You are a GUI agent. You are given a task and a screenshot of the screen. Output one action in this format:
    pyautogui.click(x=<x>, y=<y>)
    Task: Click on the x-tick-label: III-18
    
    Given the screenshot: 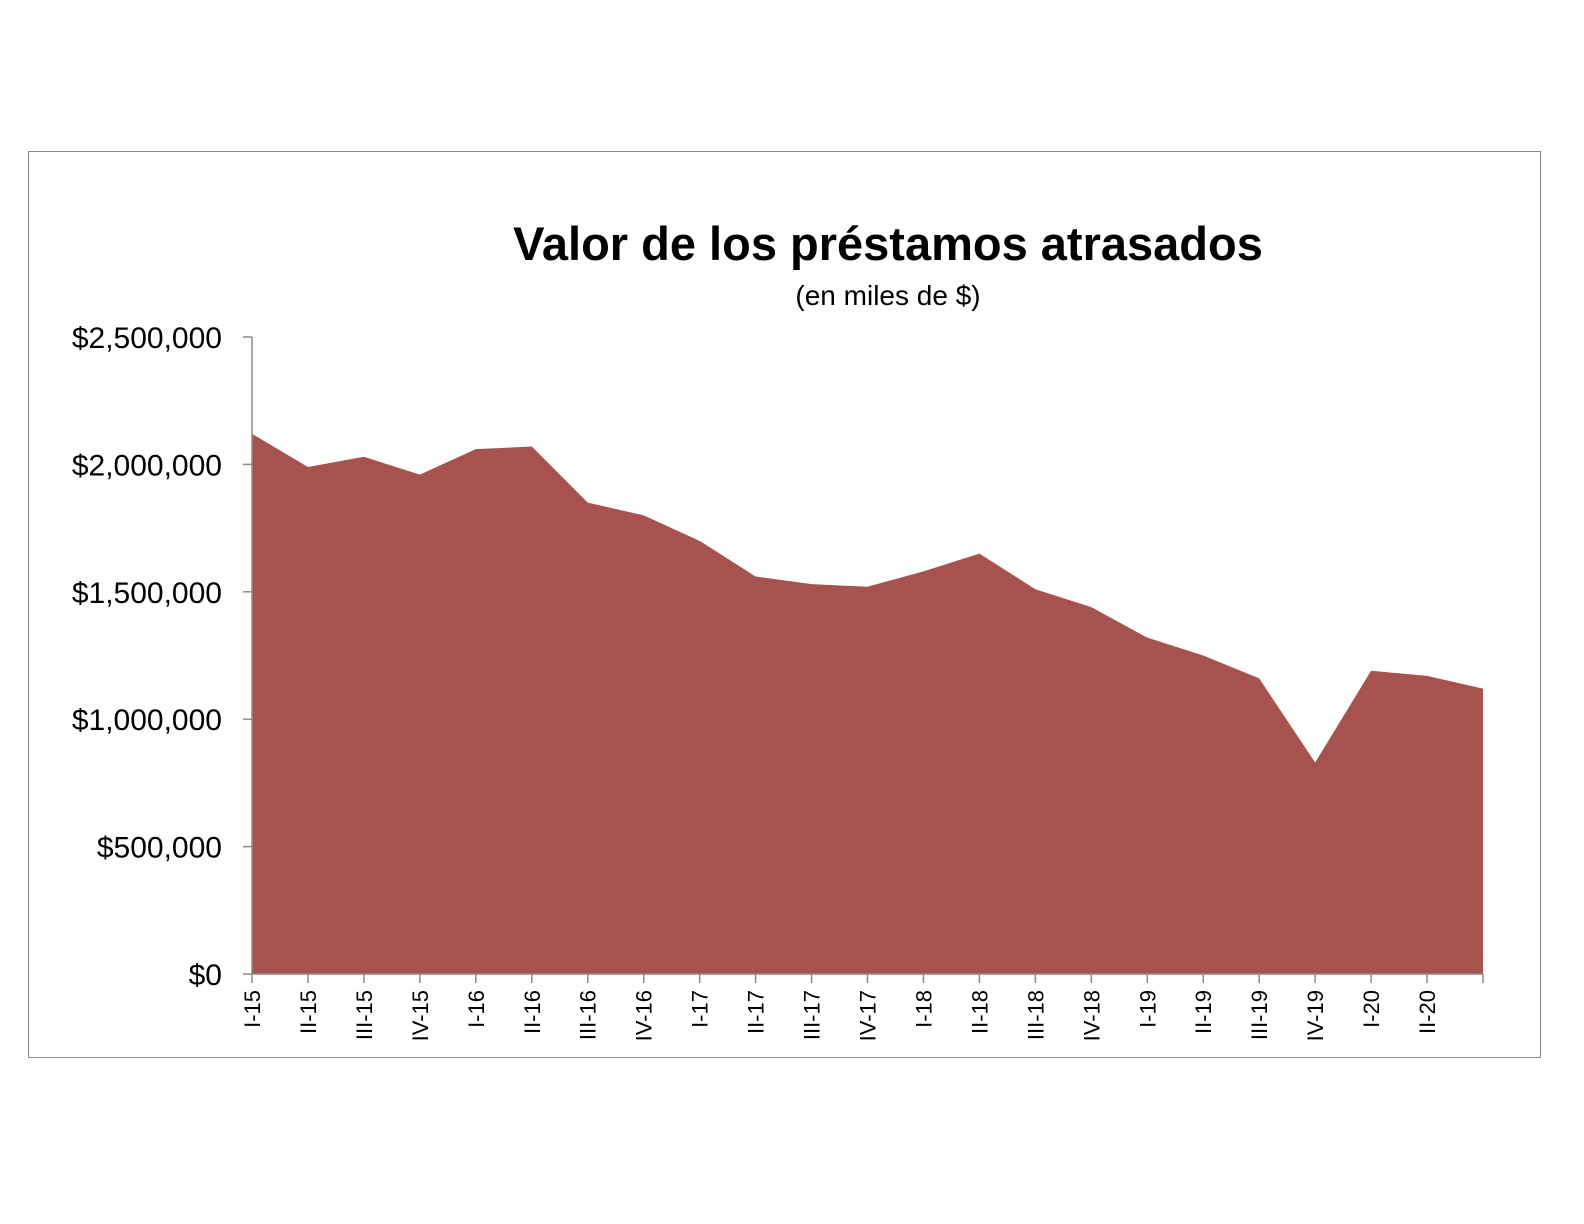 What is the action you would take?
    pyautogui.click(x=1035, y=1015)
    